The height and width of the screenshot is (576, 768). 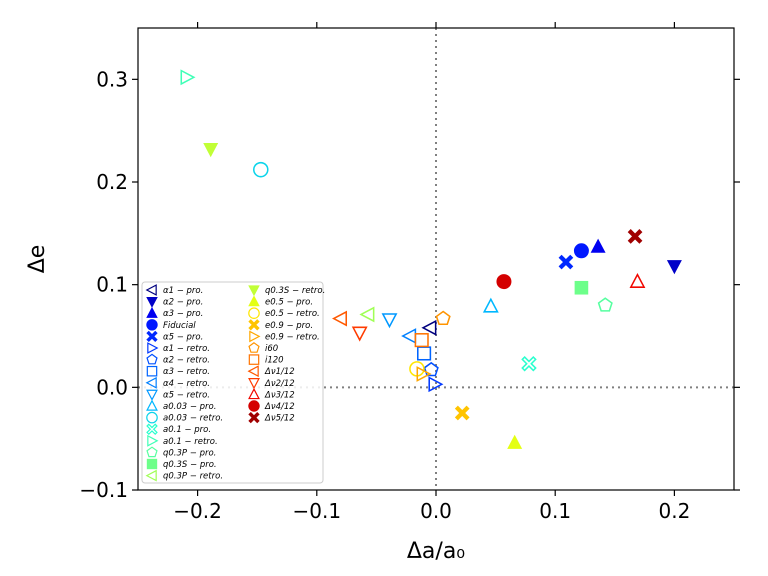 I want to click on legend-label: e0.5 − retro., so click(x=292, y=314).